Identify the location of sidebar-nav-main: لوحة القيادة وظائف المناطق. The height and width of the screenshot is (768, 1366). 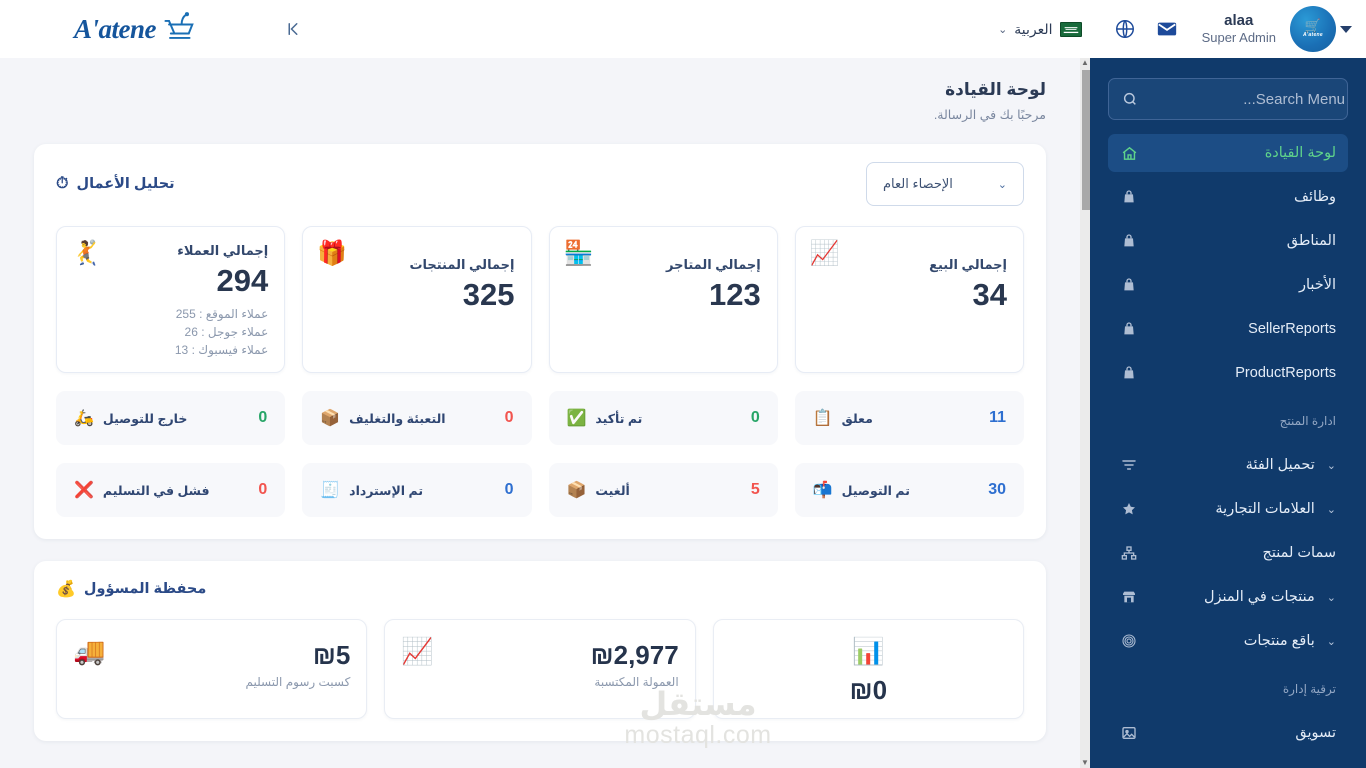
(1228, 259).